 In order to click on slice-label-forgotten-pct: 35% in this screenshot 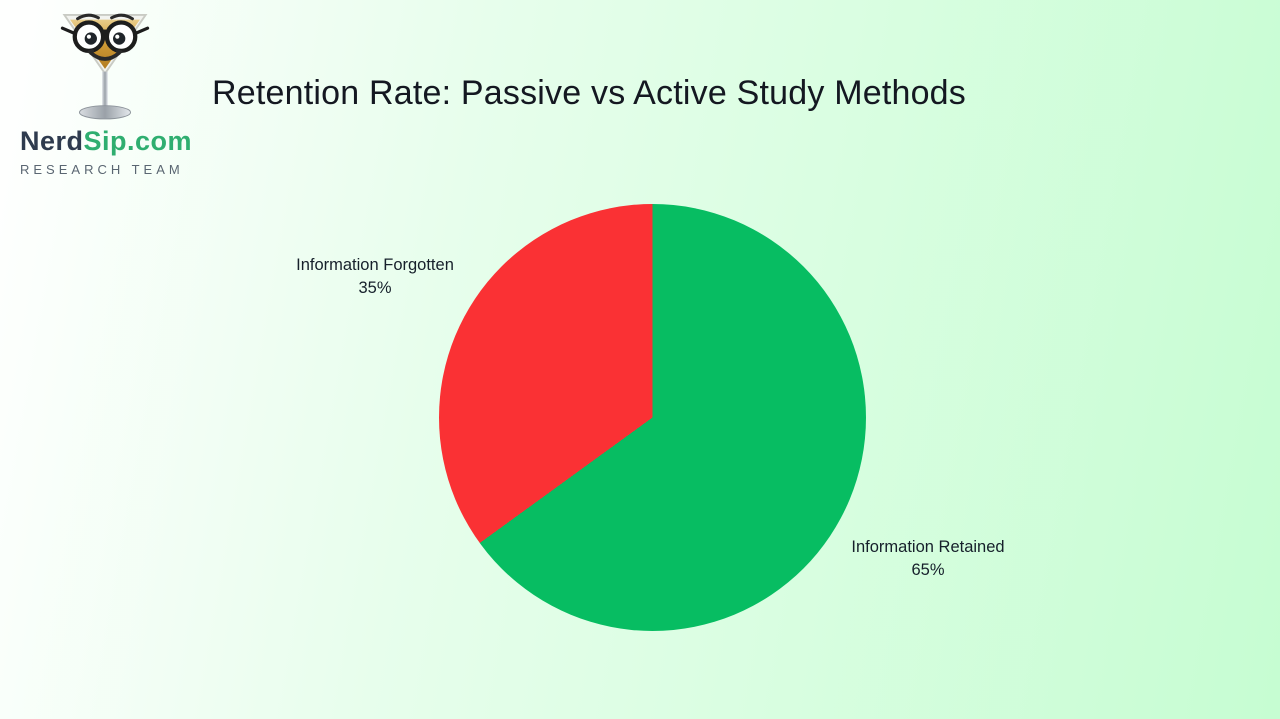, I will do `click(375, 288)`.